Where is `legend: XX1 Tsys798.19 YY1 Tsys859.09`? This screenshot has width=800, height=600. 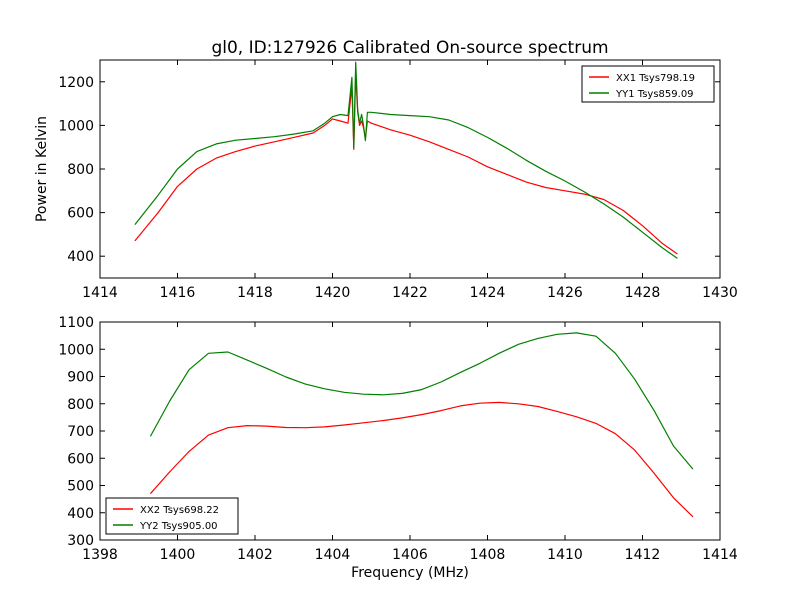 legend: XX1 Tsys798.19 YY1 Tsys859.09 is located at coordinates (648, 84).